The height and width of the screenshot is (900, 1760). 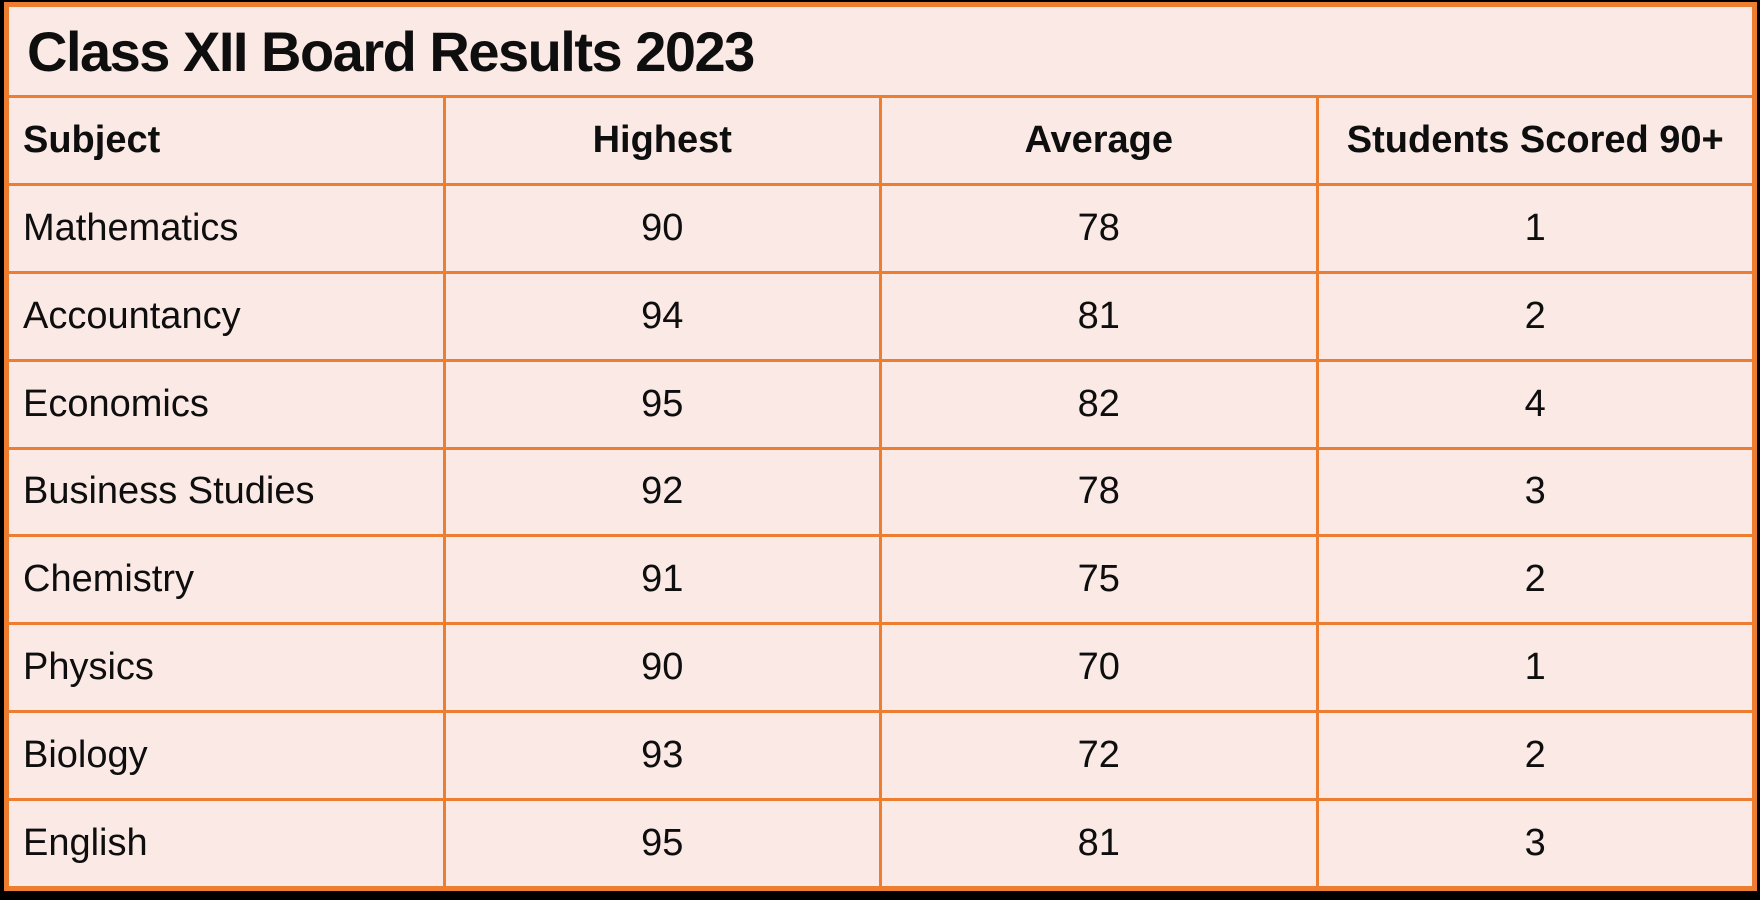 I want to click on cell-subject: Biology, so click(x=226, y=756).